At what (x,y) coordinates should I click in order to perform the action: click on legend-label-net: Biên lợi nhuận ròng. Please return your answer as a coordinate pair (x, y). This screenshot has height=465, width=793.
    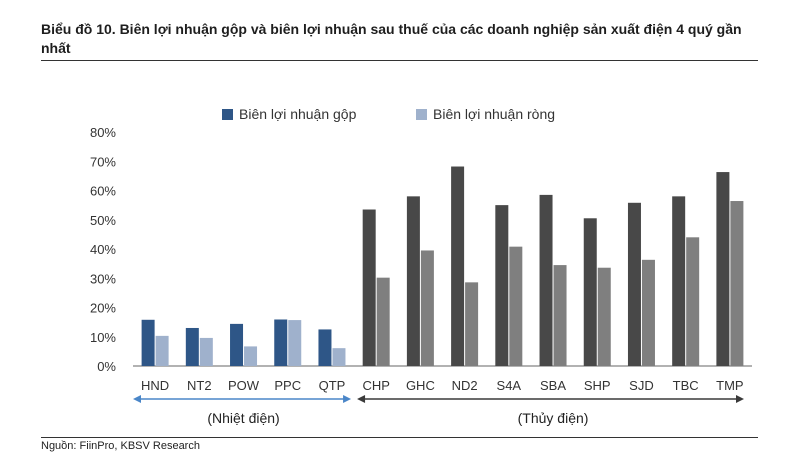
    Looking at the image, I should click on (494, 114).